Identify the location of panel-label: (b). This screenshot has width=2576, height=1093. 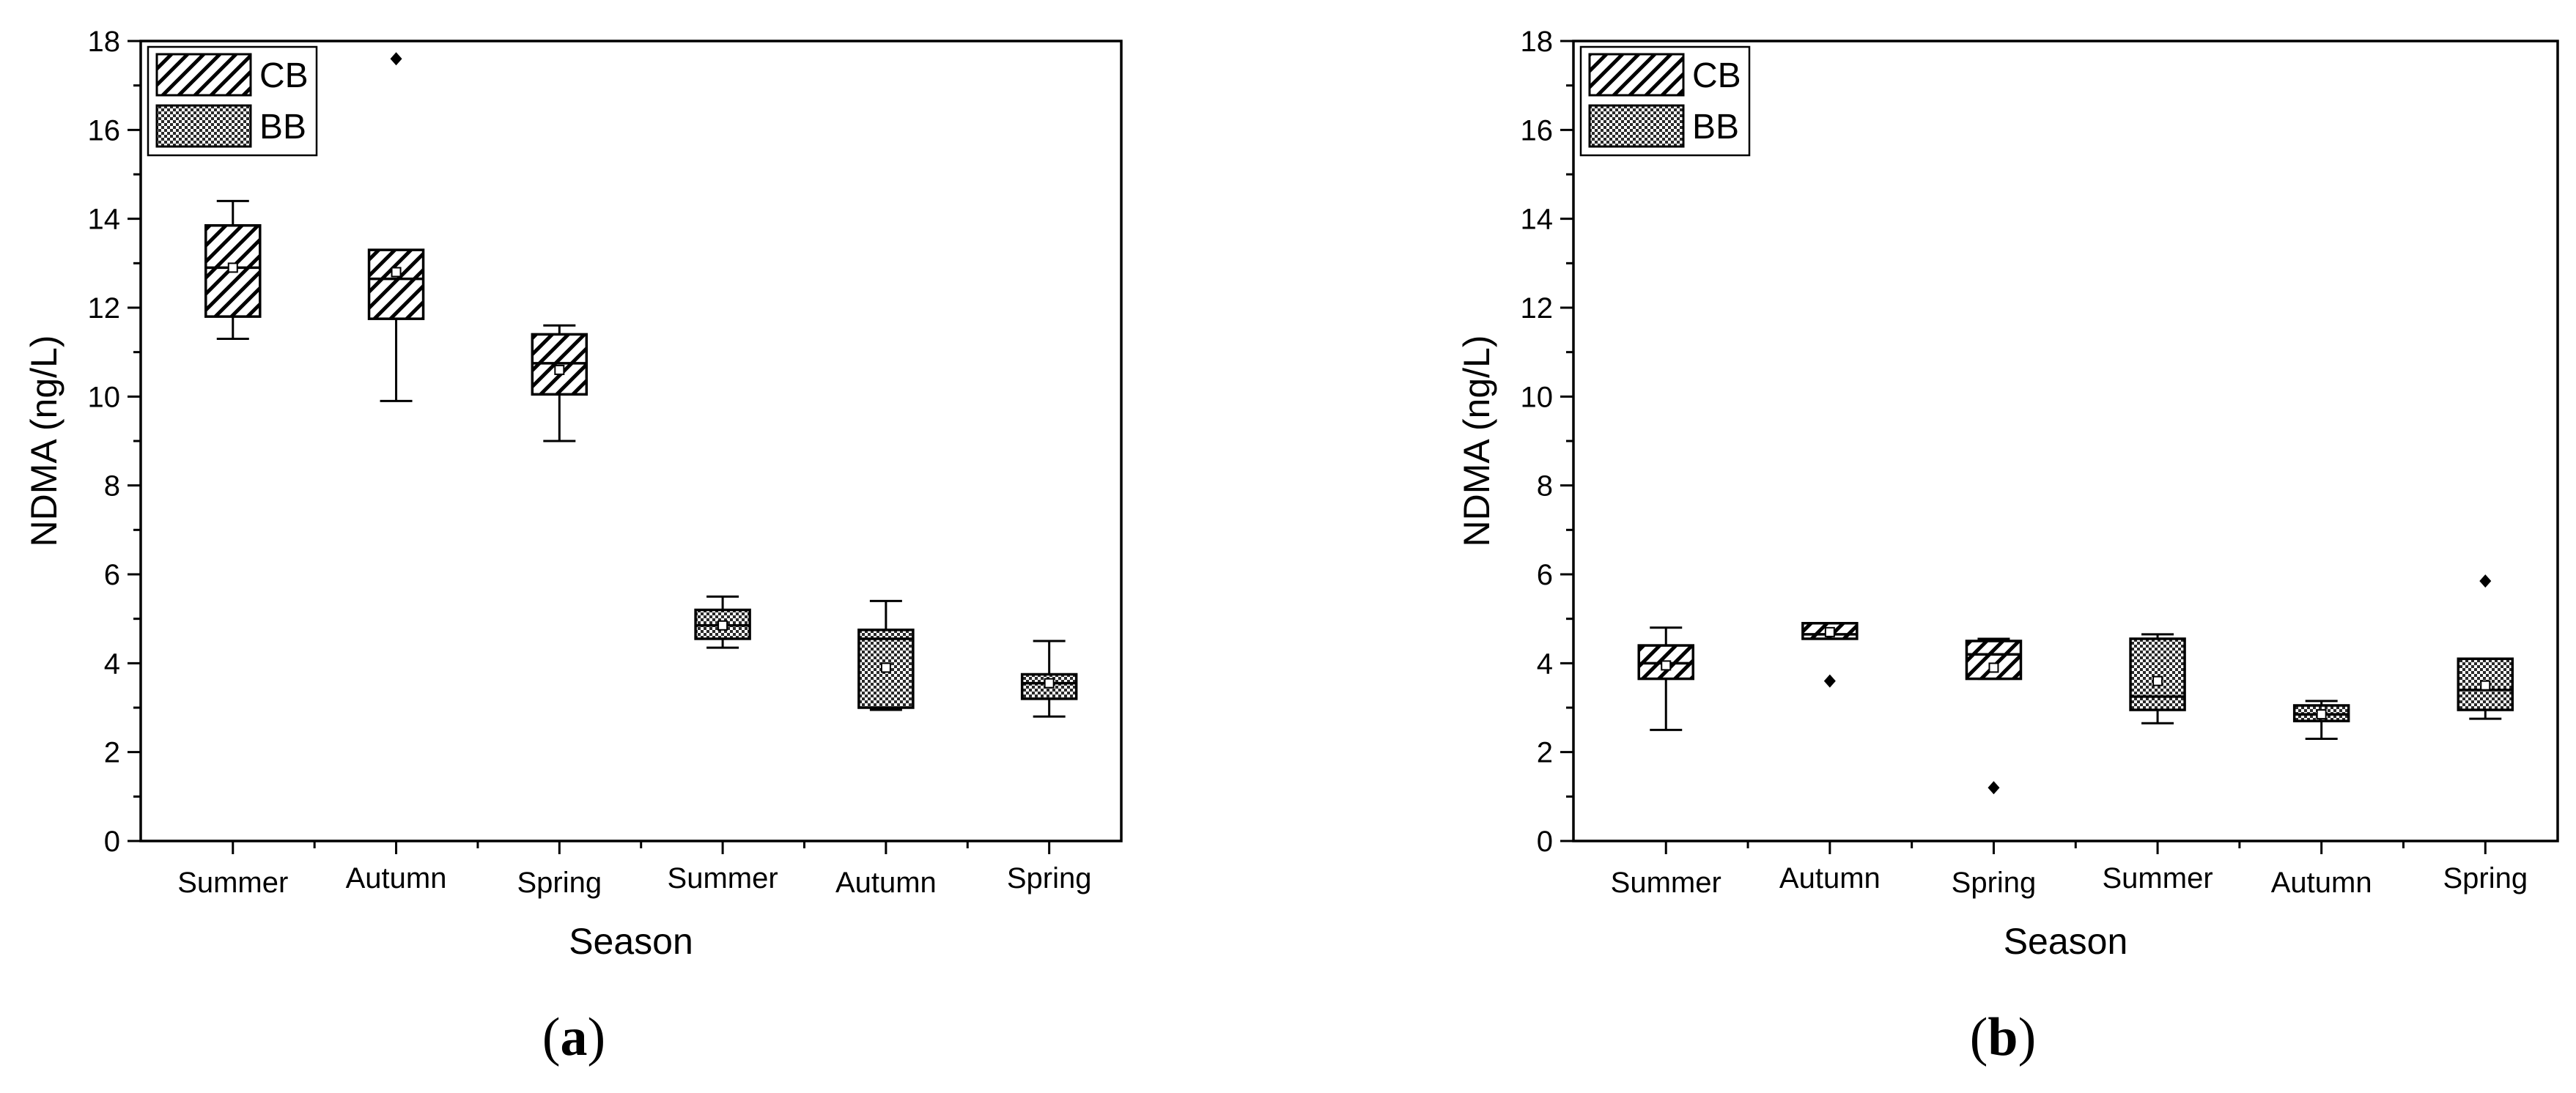
(2003, 1037).